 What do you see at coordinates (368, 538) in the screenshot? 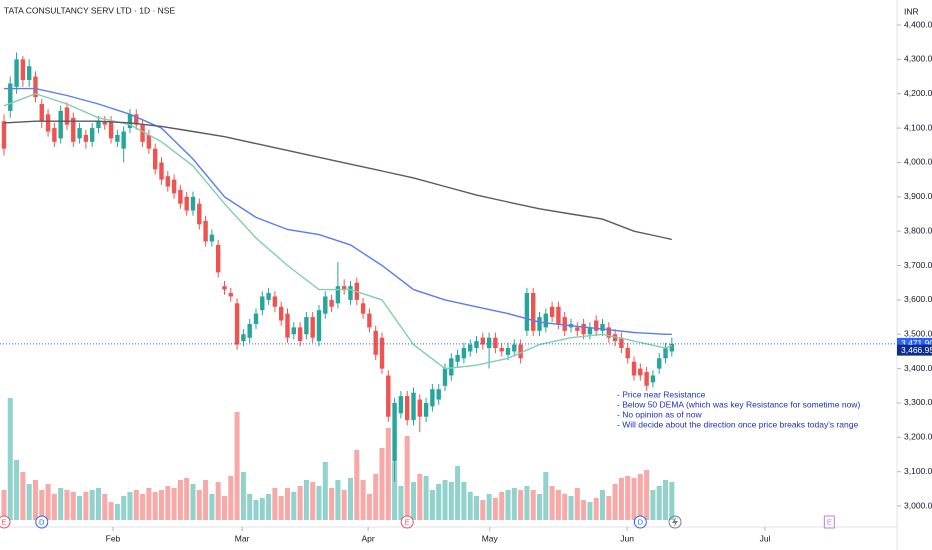
I see `x-tick-label: Apr` at bounding box center [368, 538].